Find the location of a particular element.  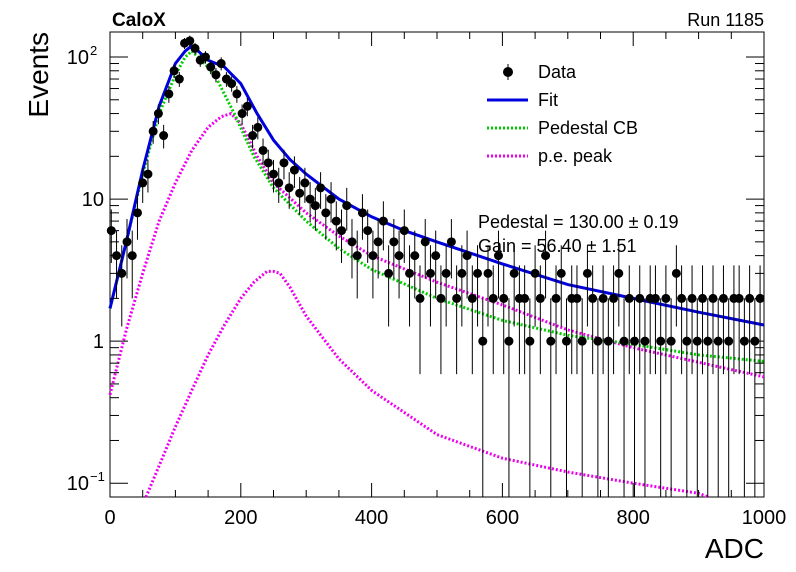

x-tick-label: 800 is located at coordinates (633, 518).